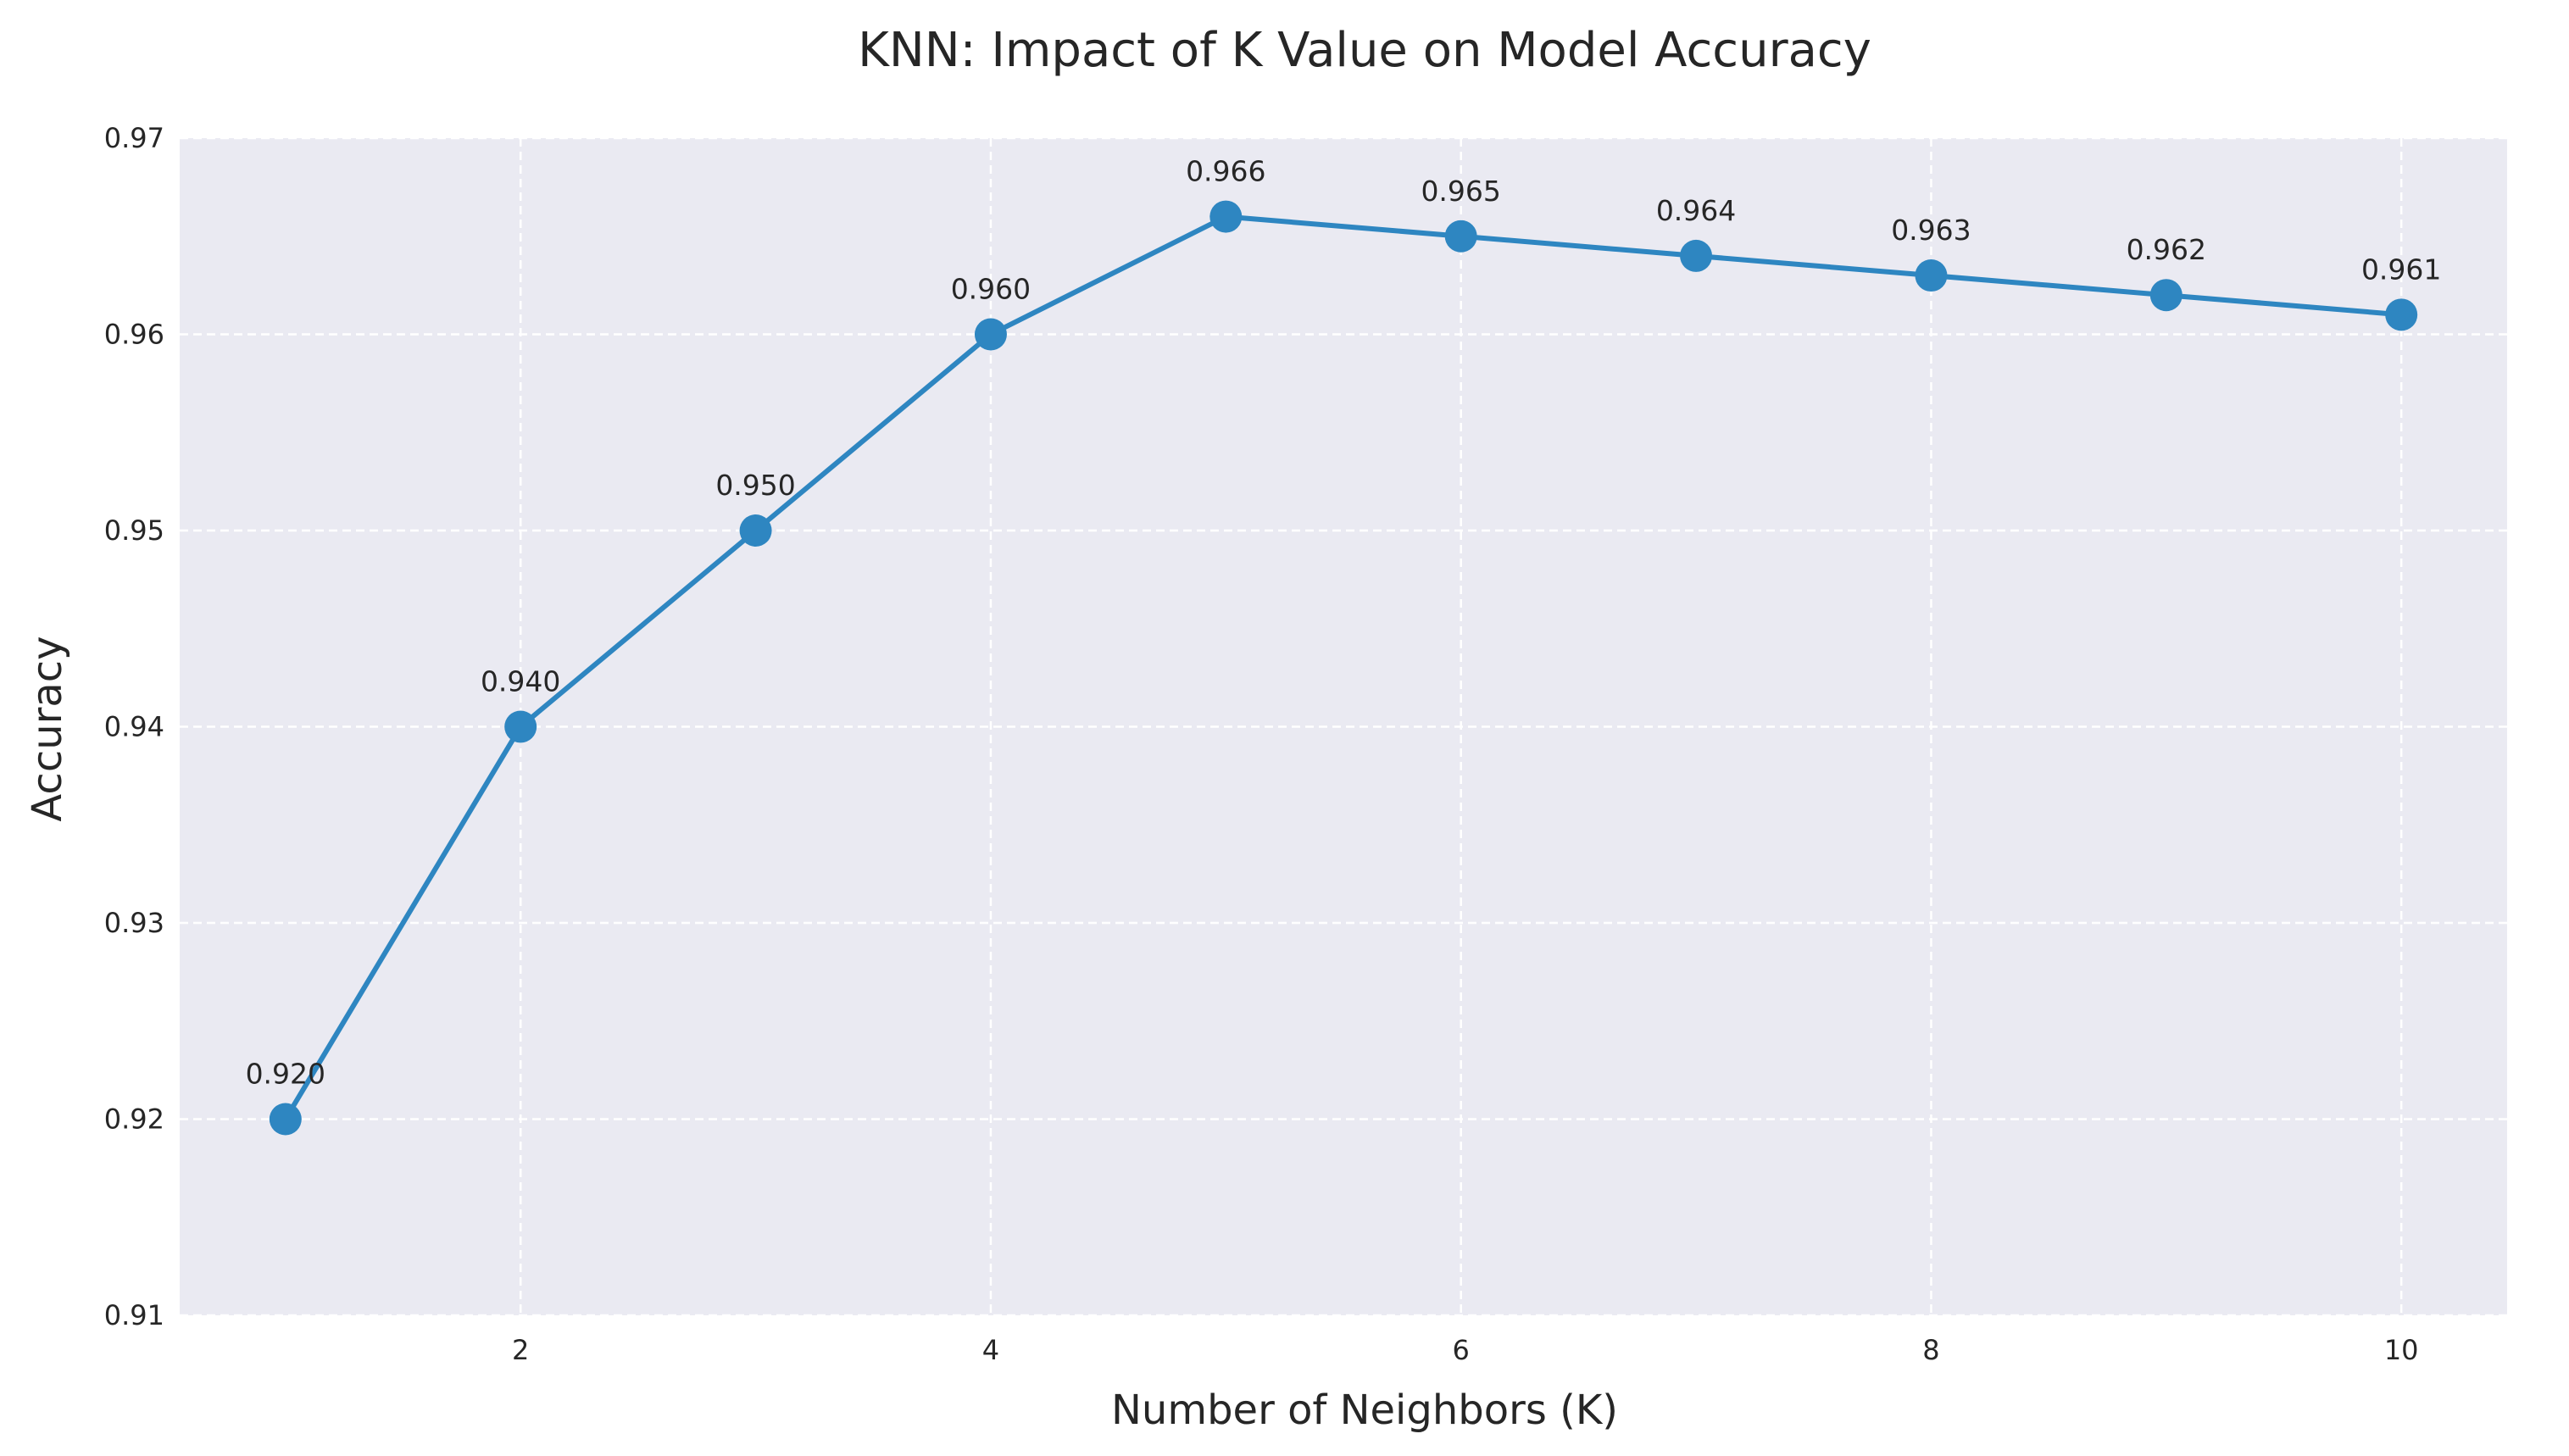 This screenshot has height=1456, width=2569. What do you see at coordinates (47, 729) in the screenshot?
I see `y-axis-label: Accuracy` at bounding box center [47, 729].